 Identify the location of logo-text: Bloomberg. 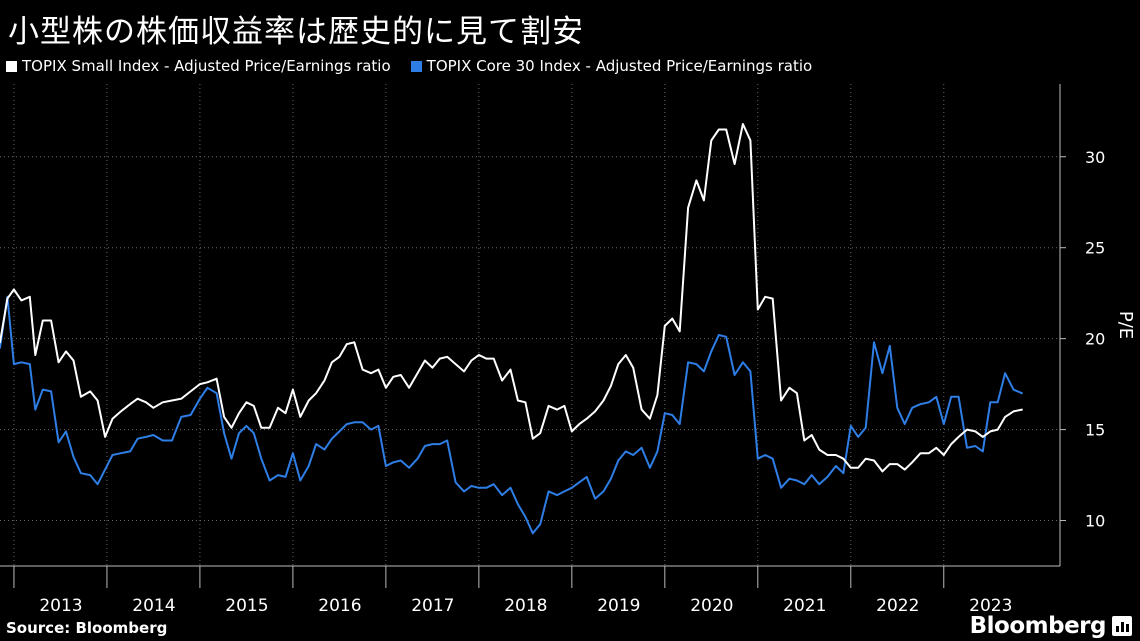
(1038, 626).